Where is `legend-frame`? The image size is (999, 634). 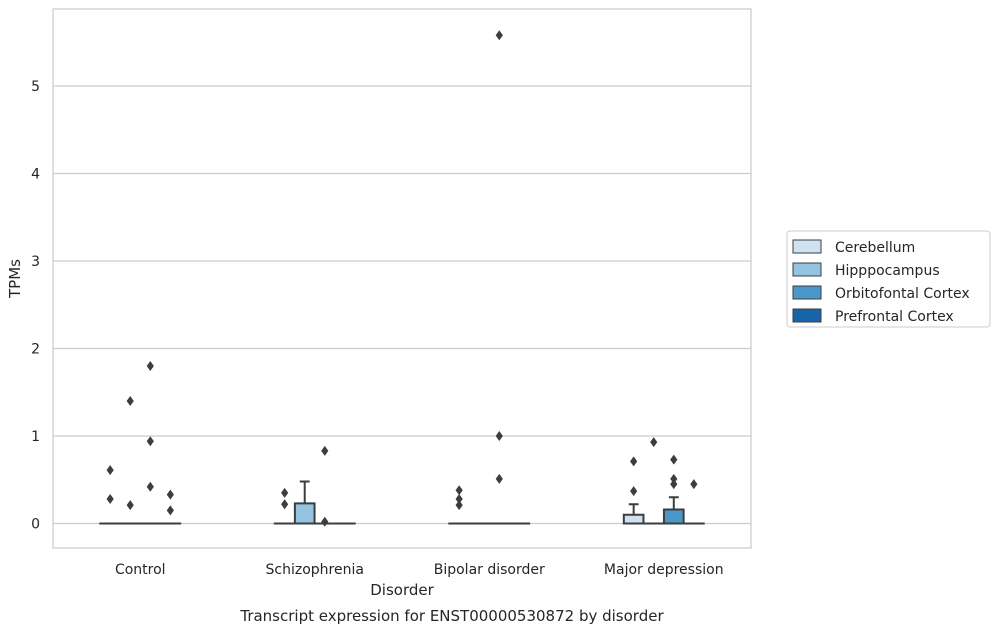
legend-frame is located at coordinates (888, 279).